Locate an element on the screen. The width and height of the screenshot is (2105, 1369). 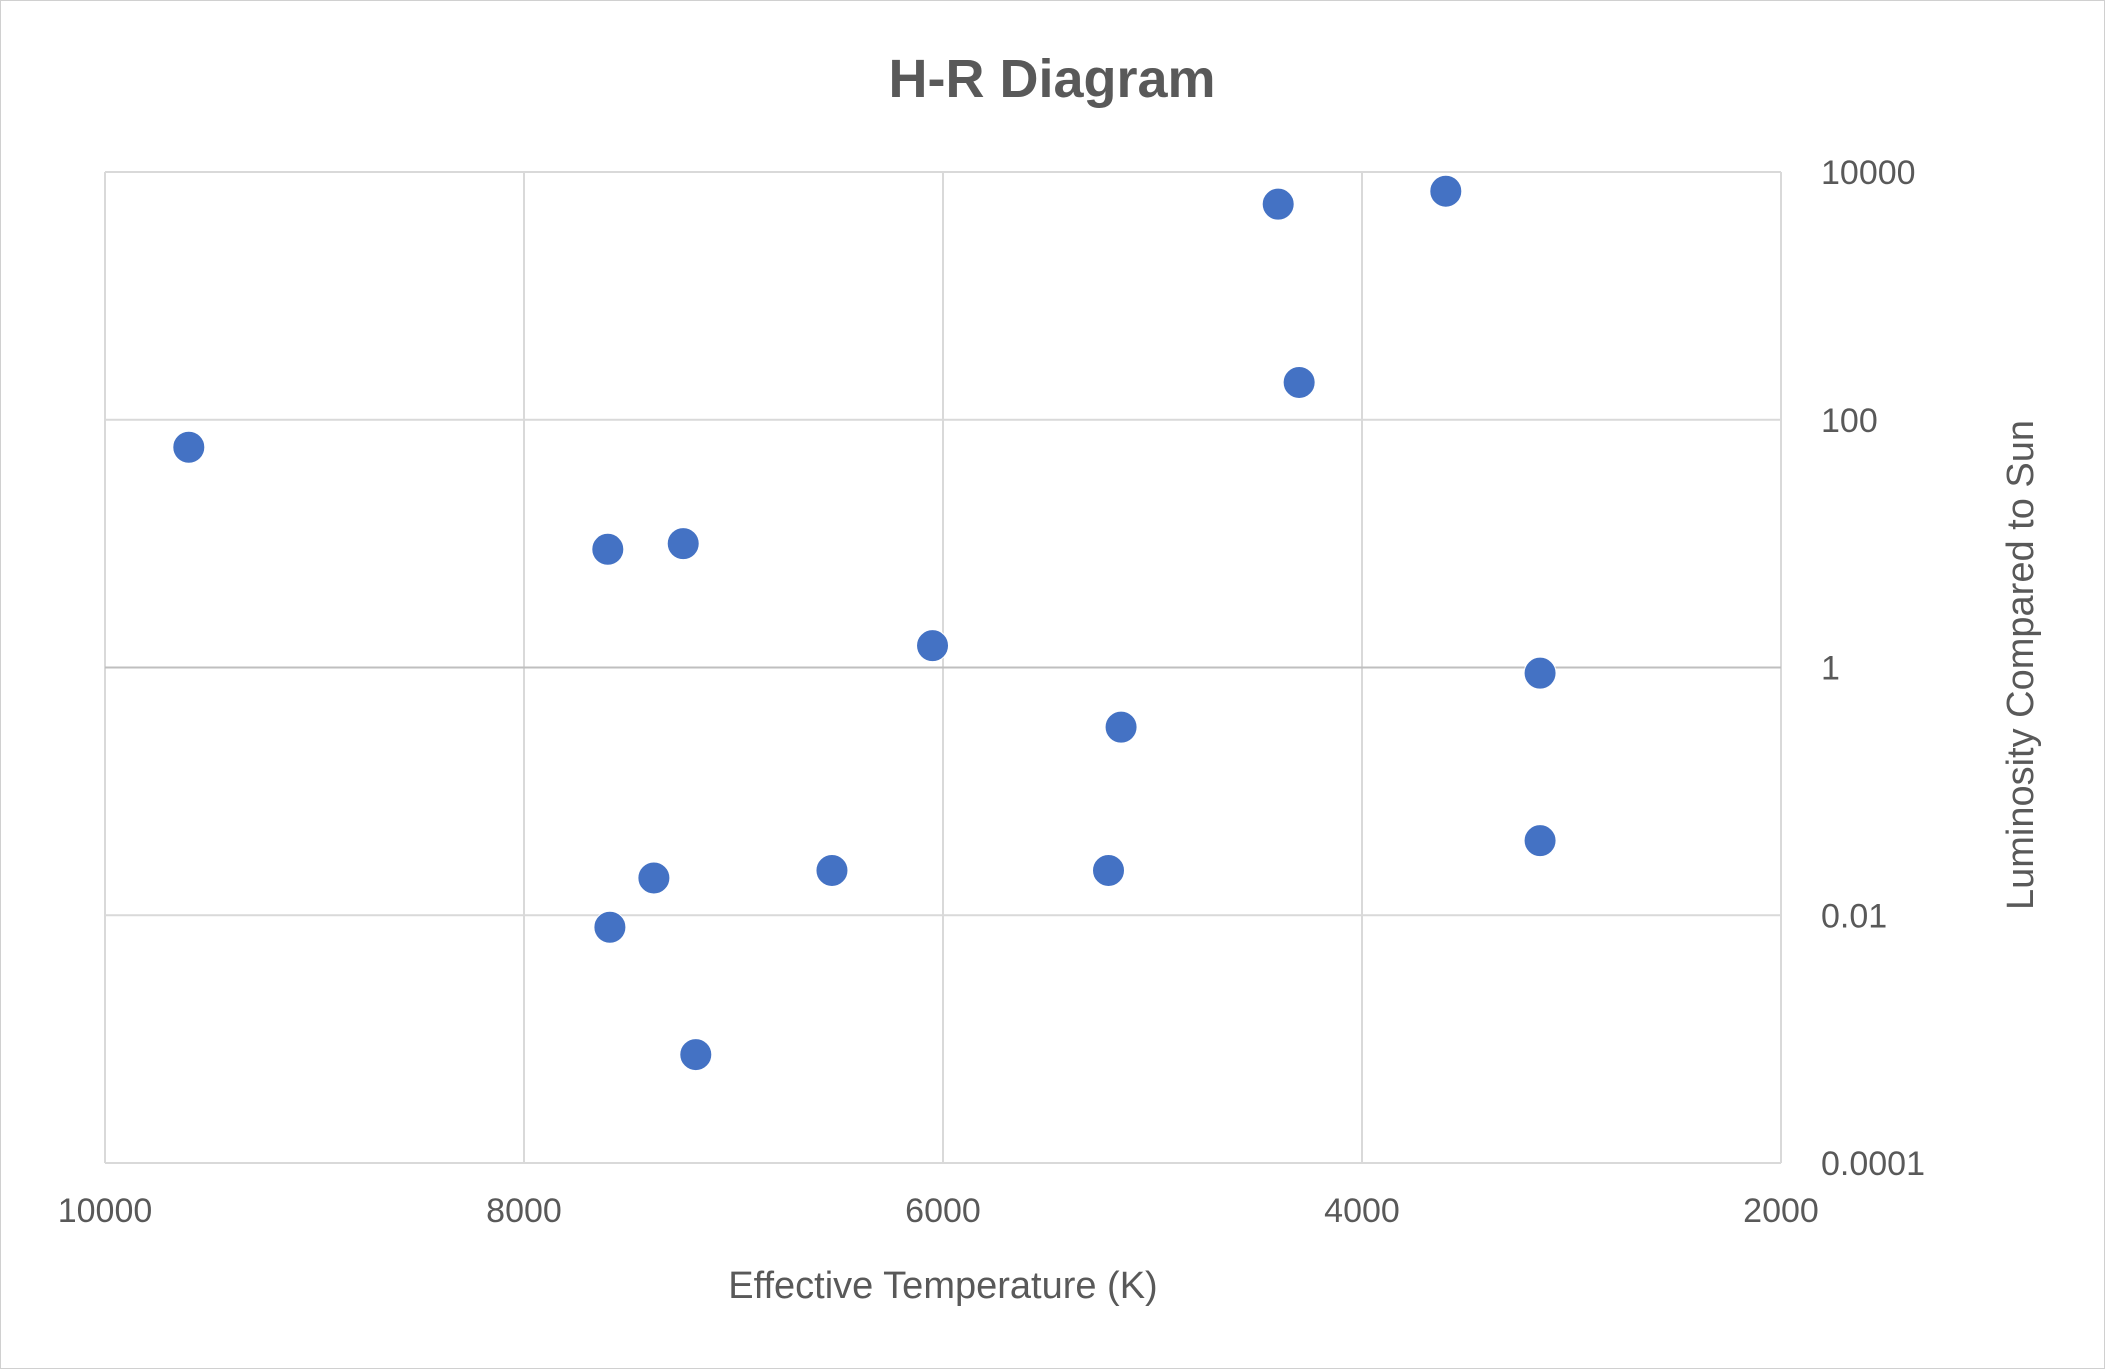
y-tick-label: 10000 is located at coordinates (1868, 173).